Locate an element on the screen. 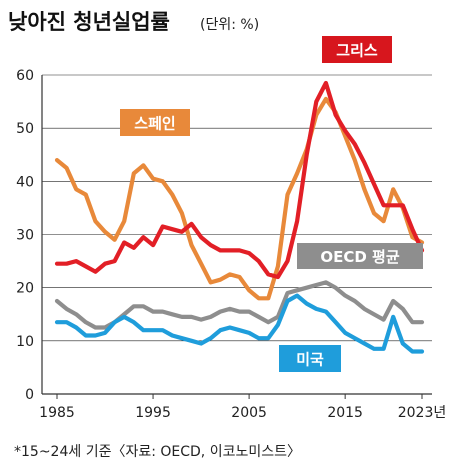 This screenshot has height=469, width=450. series-label-text: 스페인 is located at coordinates (154, 124).